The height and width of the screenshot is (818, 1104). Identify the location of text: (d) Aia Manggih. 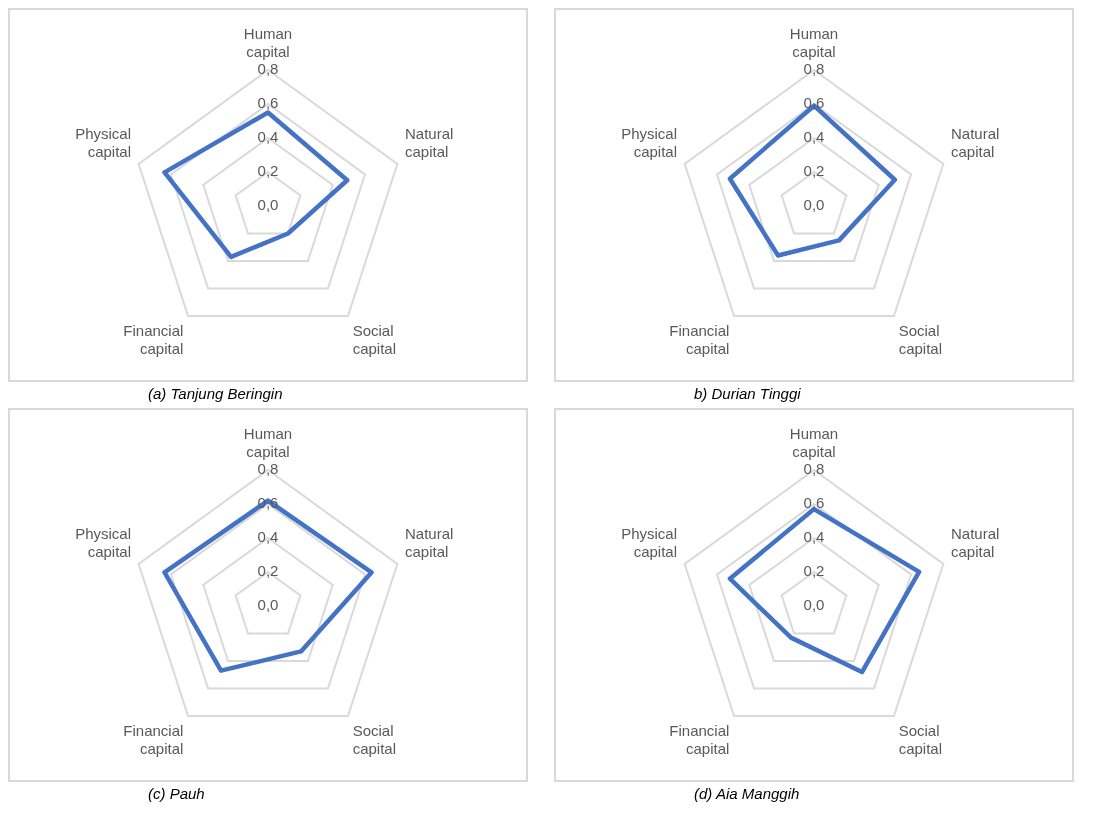
(747, 794).